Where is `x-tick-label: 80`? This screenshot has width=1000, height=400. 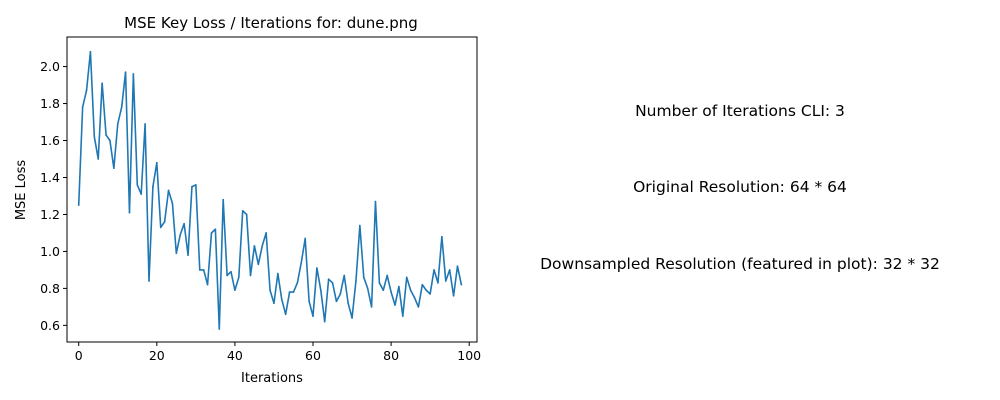
x-tick-label: 80 is located at coordinates (391, 355).